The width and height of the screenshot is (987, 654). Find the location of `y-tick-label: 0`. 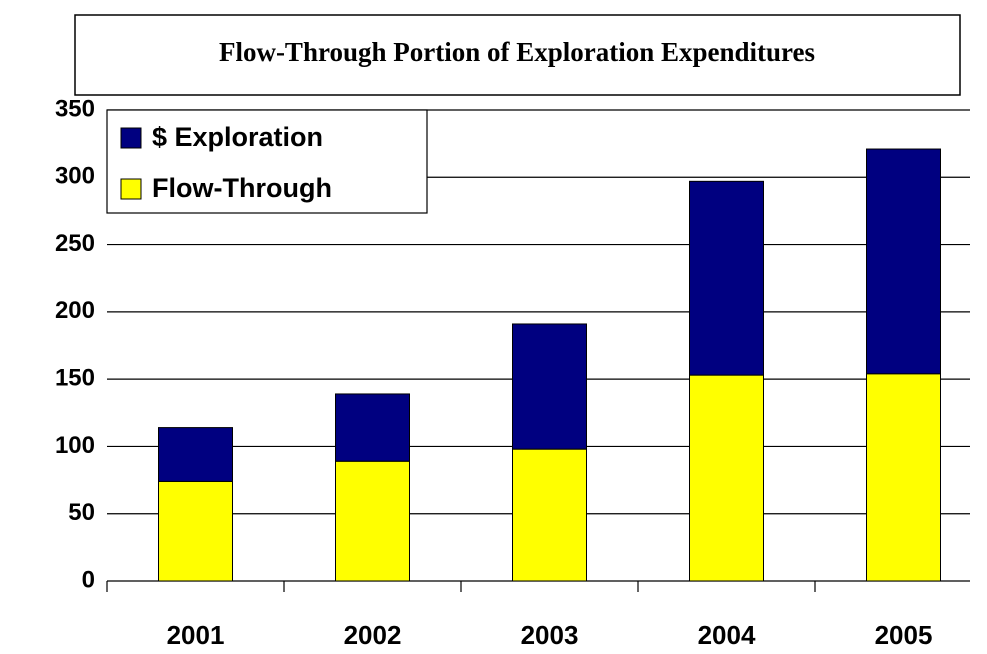

y-tick-label: 0 is located at coordinates (88, 579).